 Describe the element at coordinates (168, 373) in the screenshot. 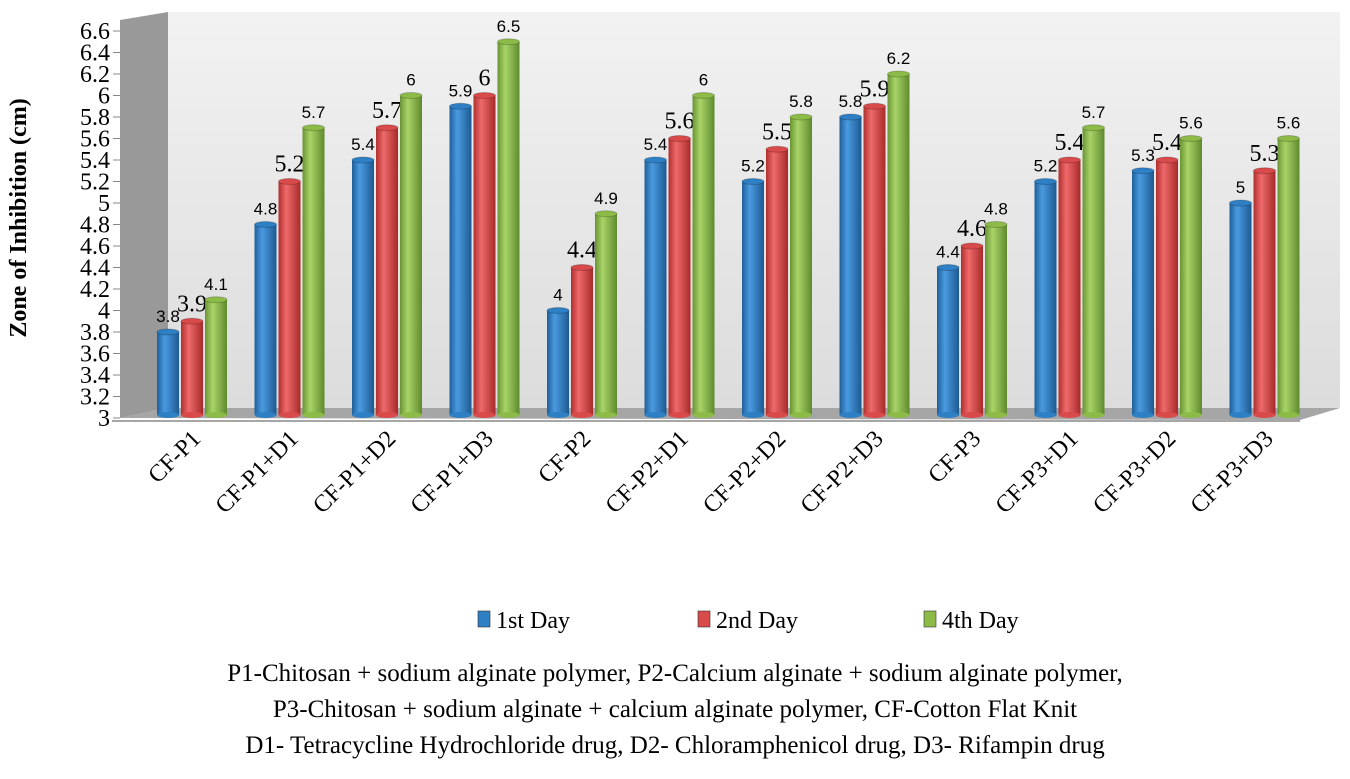

I see `bar-CF-P1-1st Day` at that location.